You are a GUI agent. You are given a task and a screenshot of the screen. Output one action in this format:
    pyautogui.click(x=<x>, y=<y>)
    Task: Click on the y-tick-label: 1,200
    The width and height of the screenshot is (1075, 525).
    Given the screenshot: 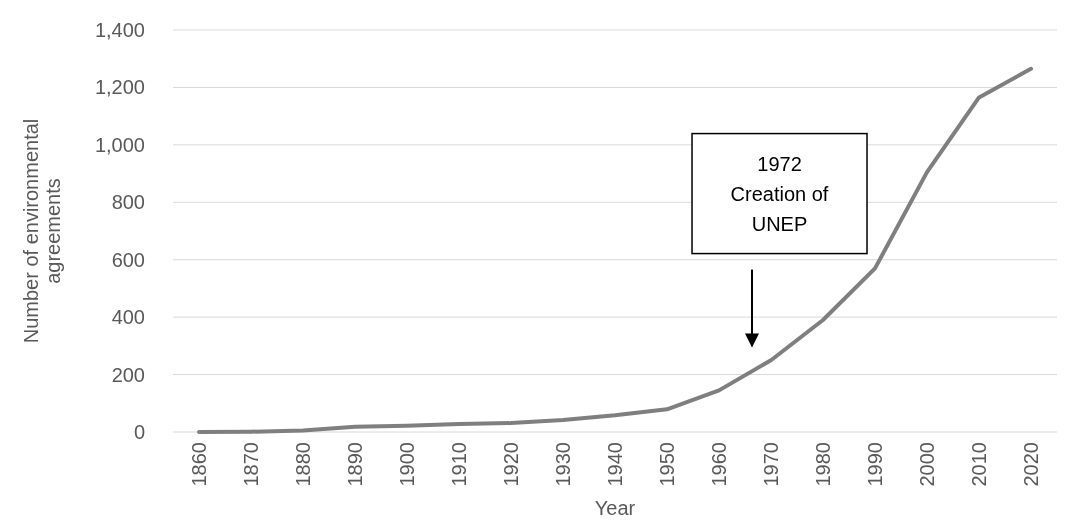 What is the action you would take?
    pyautogui.click(x=119, y=87)
    